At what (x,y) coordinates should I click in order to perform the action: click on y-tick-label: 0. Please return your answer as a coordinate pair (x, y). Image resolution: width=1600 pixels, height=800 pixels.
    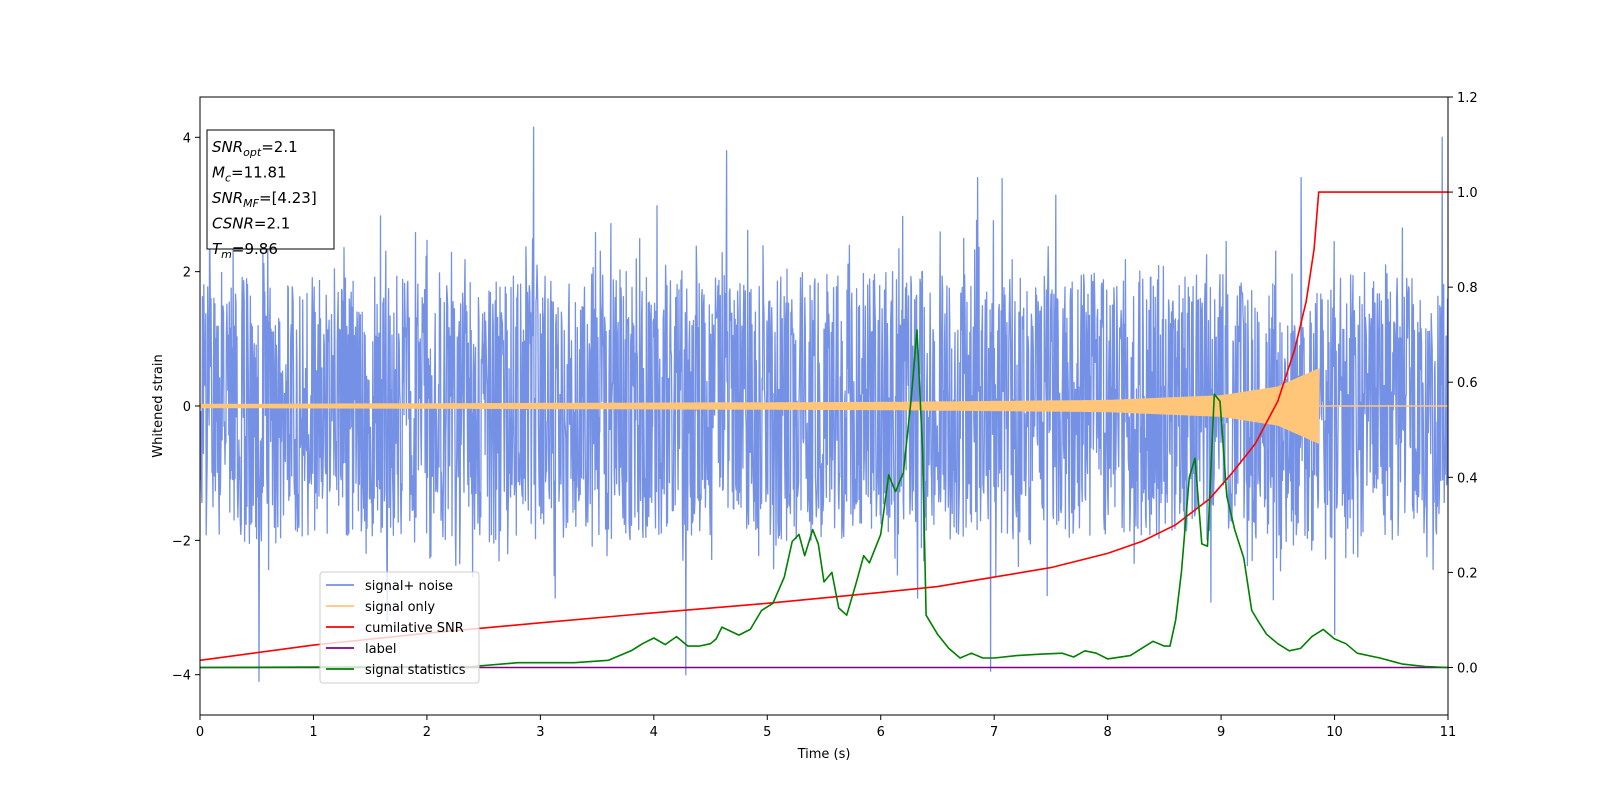
    Looking at the image, I should click on (187, 407).